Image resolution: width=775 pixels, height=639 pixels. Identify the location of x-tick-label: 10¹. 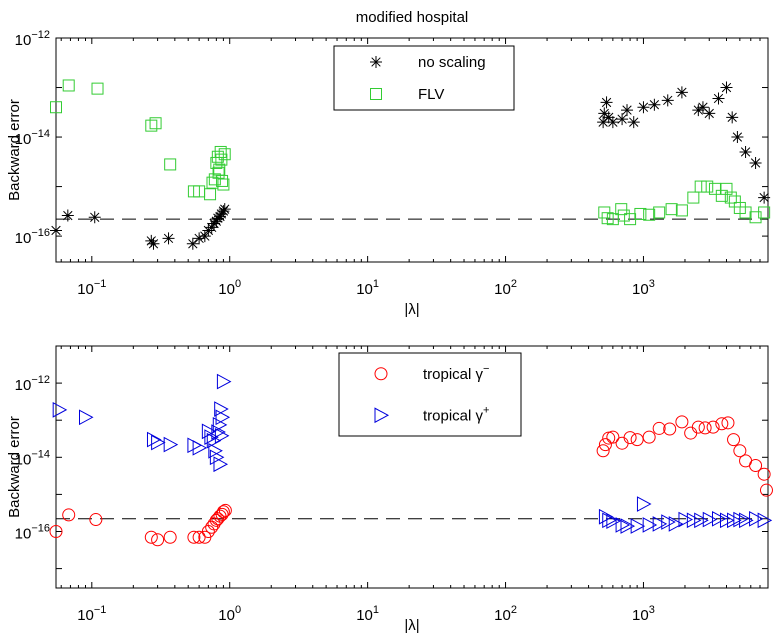
(367, 288).